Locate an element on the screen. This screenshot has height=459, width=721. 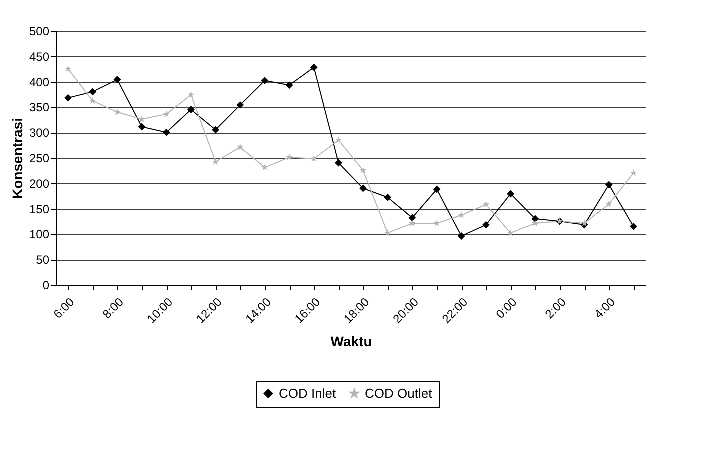
y-tick-label: 300 is located at coordinates (39, 133).